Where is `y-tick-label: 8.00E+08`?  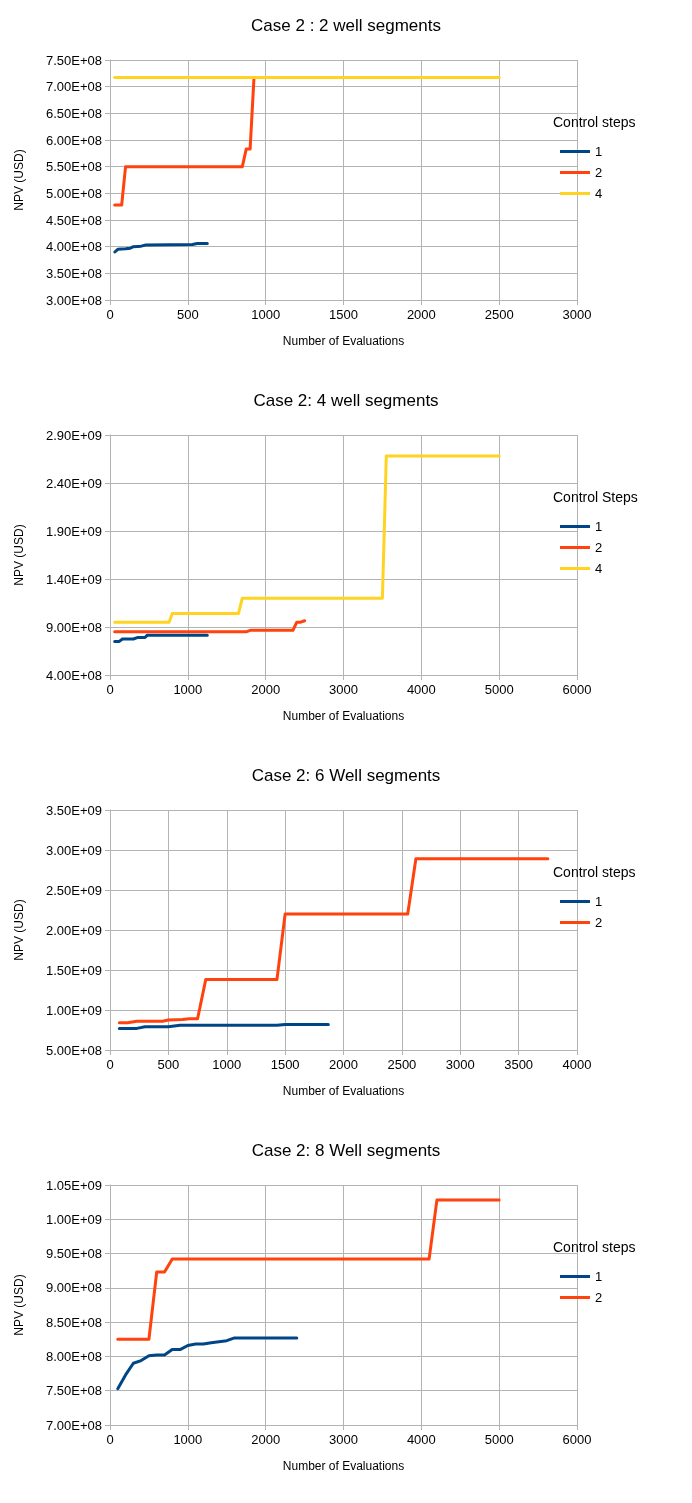 y-tick-label: 8.00E+08 is located at coordinates (73, 1356).